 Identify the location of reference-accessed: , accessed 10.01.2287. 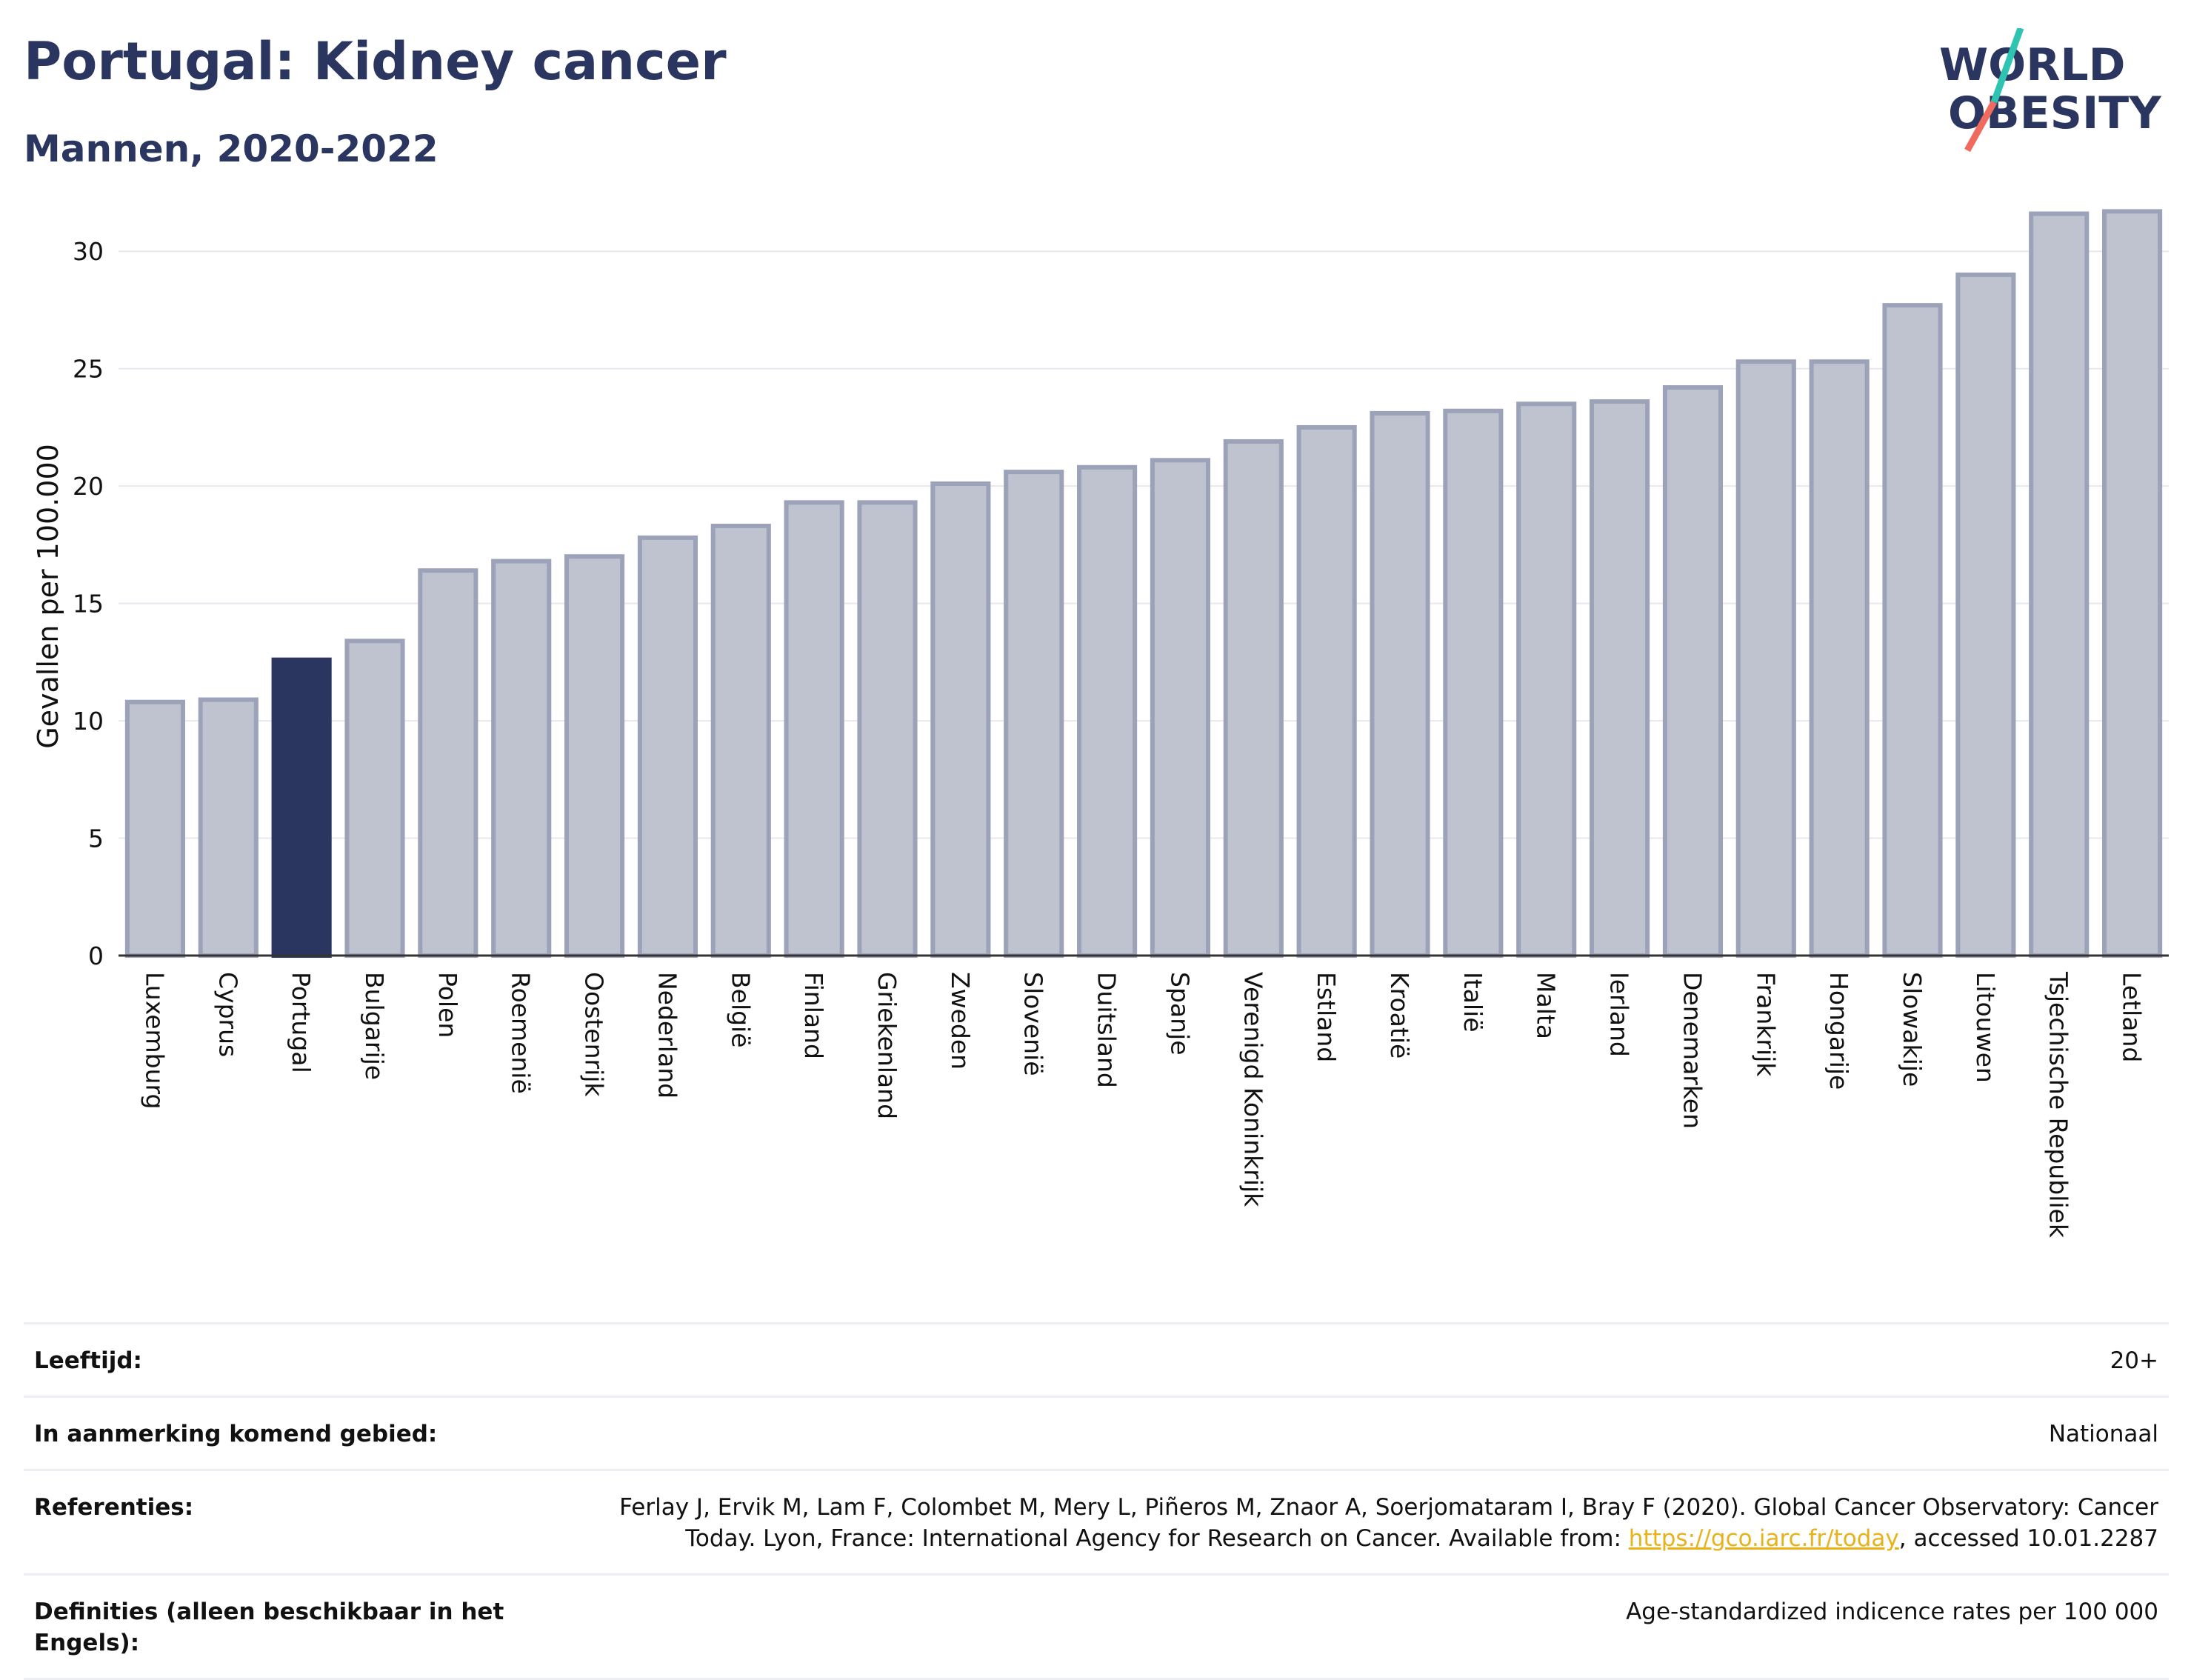
(2028, 1539).